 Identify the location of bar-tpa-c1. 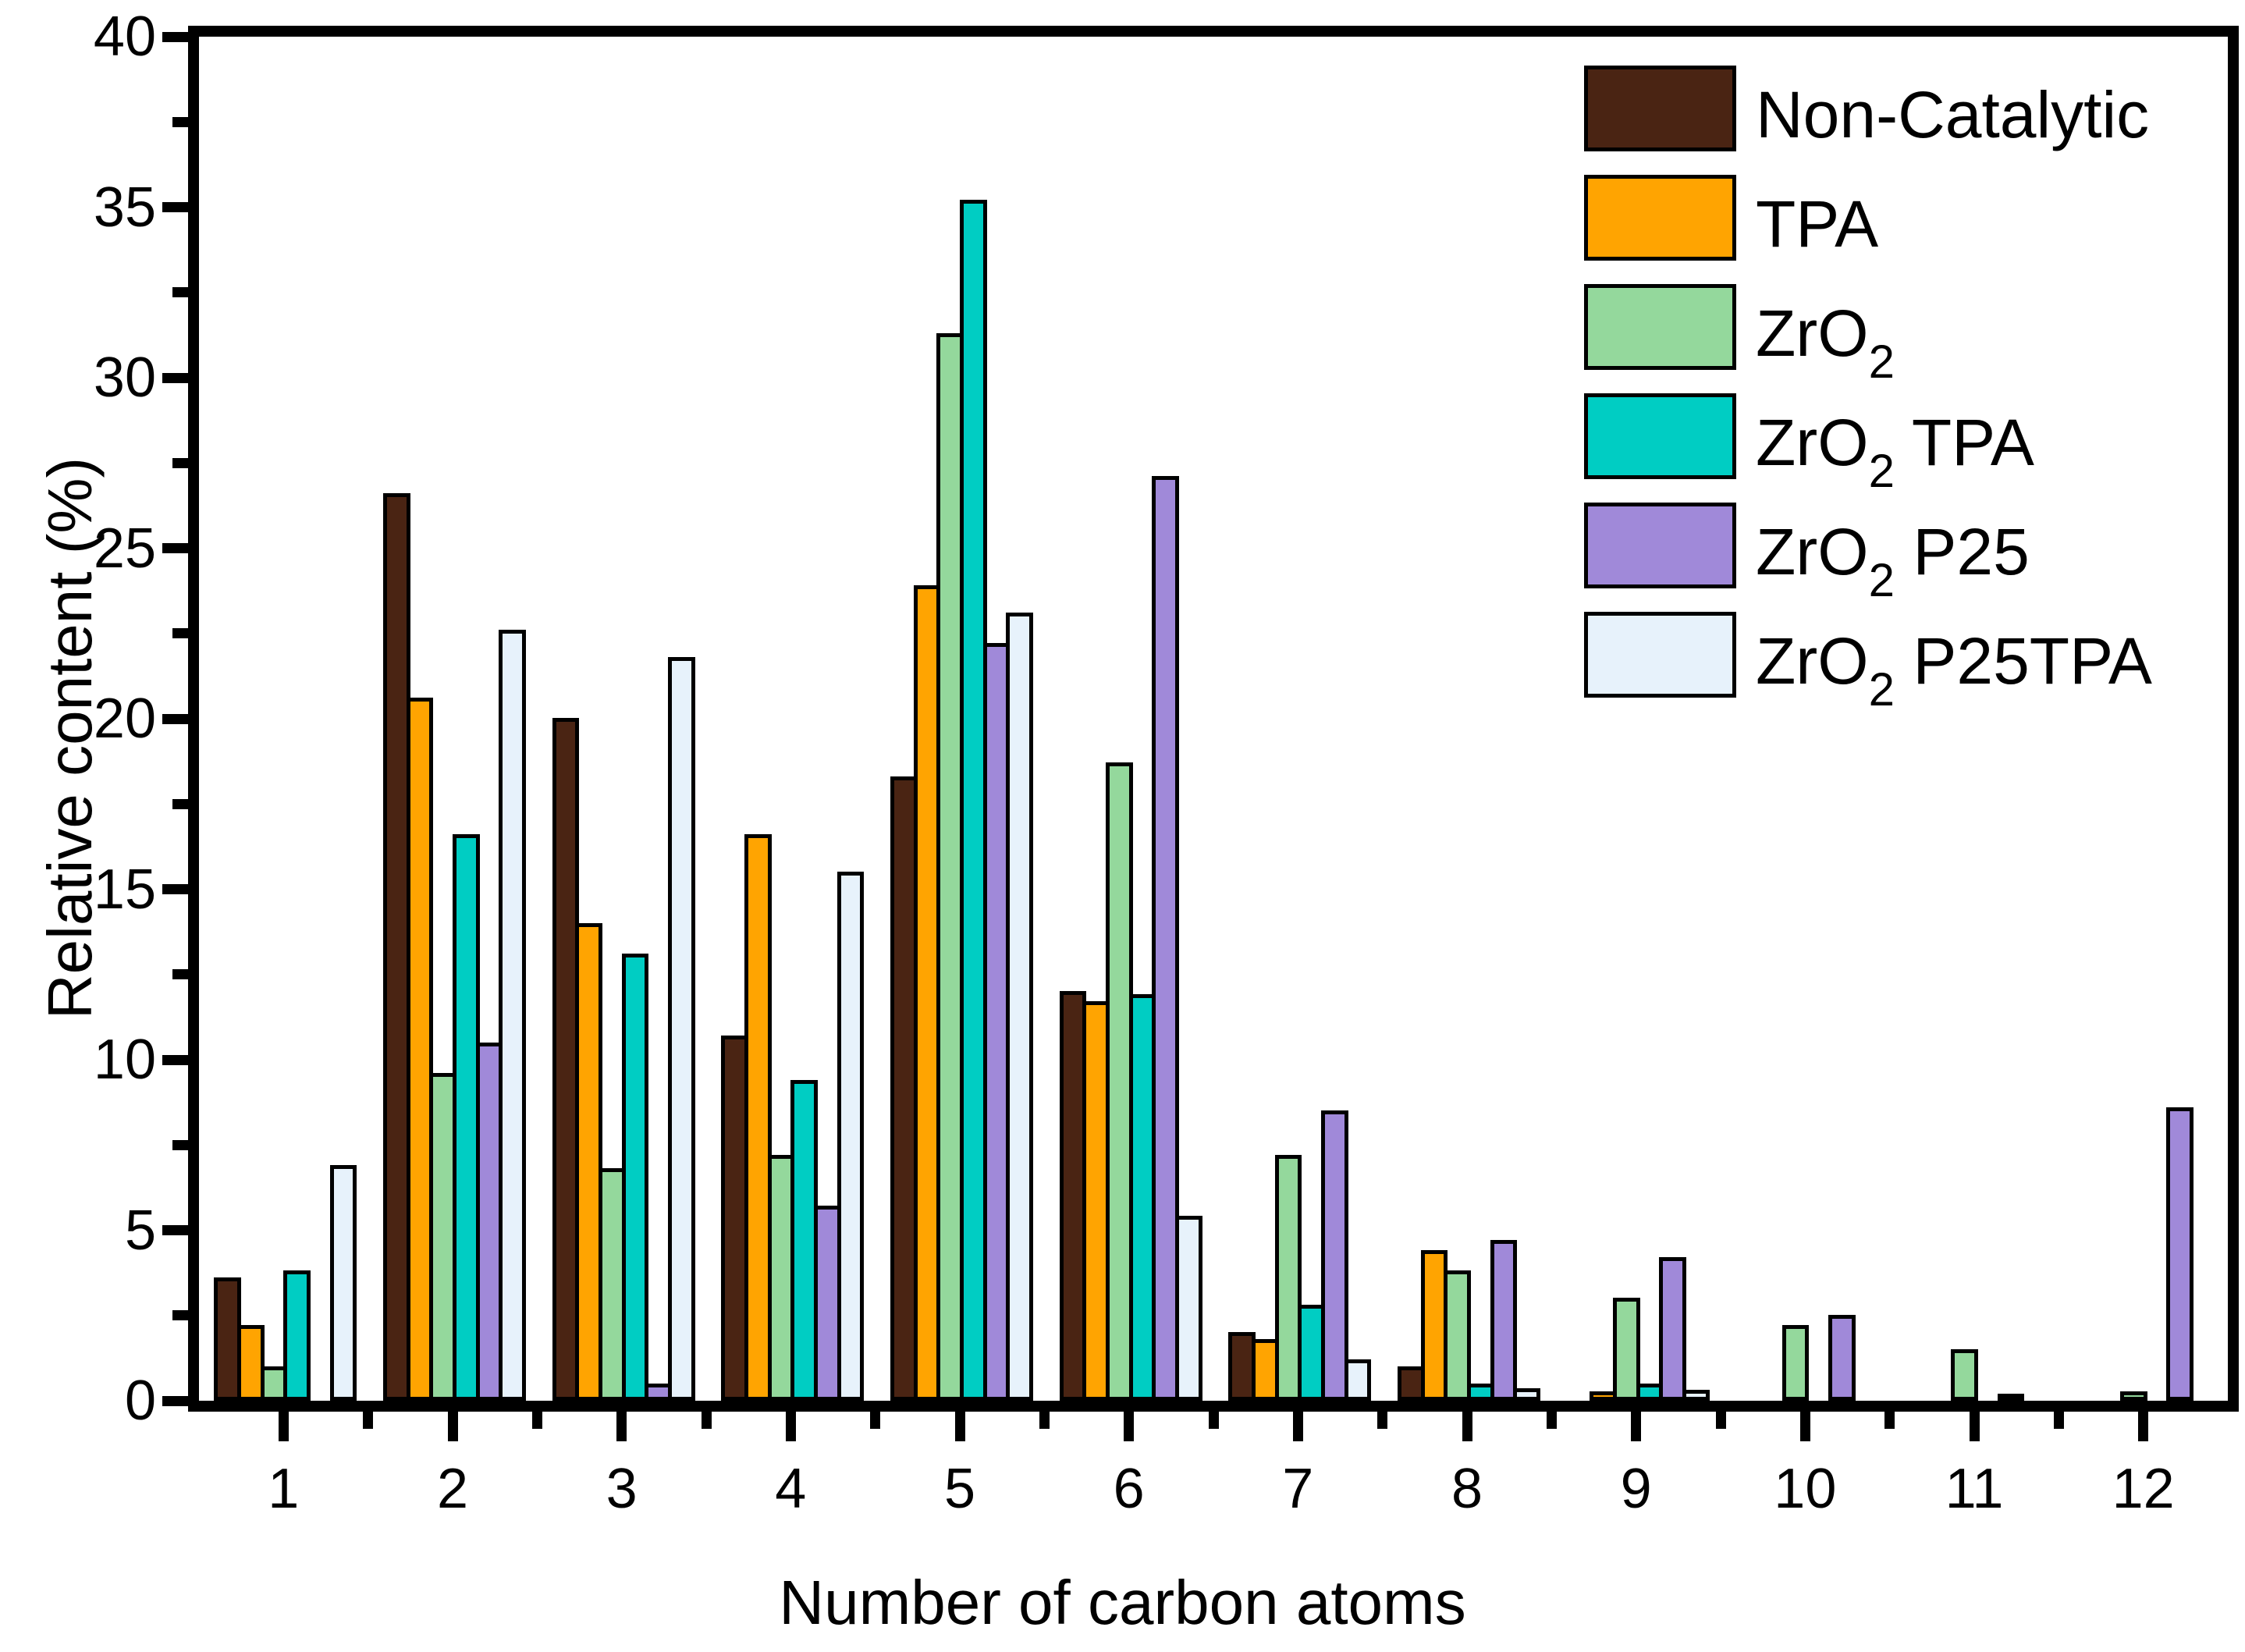
(250, 1363).